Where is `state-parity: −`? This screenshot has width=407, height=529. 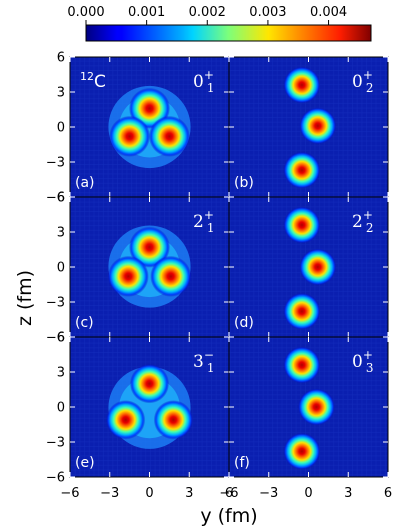 state-parity: − is located at coordinates (209, 355).